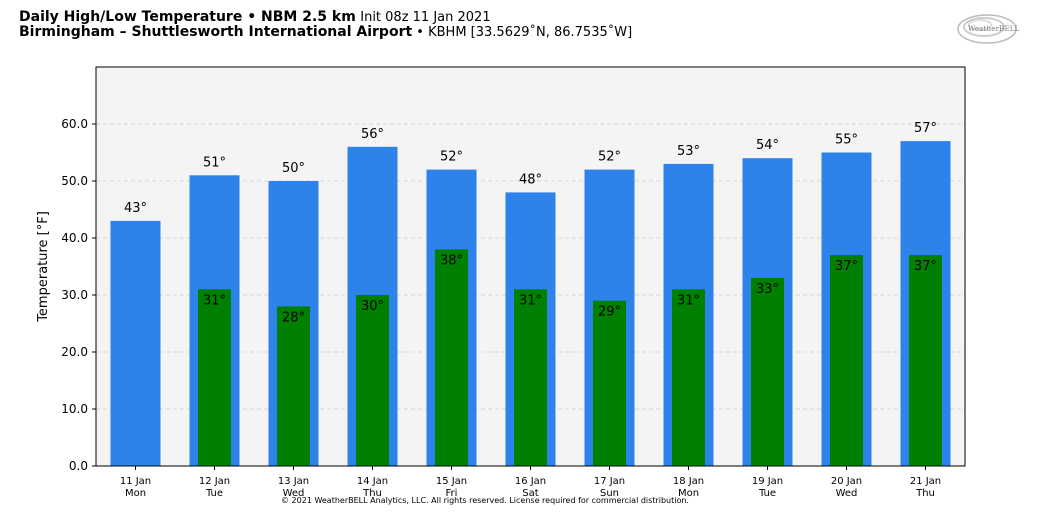 The width and height of the screenshot is (1040, 516). Describe the element at coordinates (43, 267) in the screenshot. I see `y-axis-label: Temperature [°F]` at that location.